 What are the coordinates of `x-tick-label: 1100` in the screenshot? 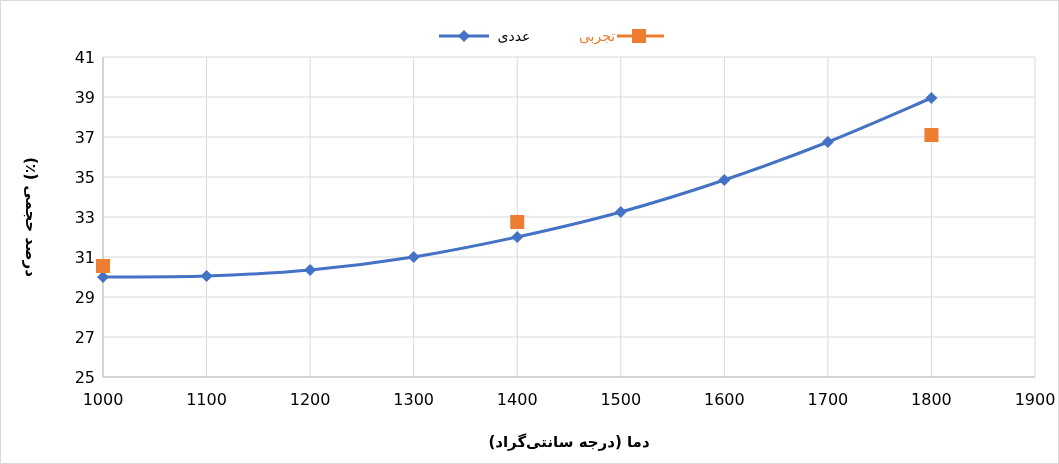 It's located at (206, 399).